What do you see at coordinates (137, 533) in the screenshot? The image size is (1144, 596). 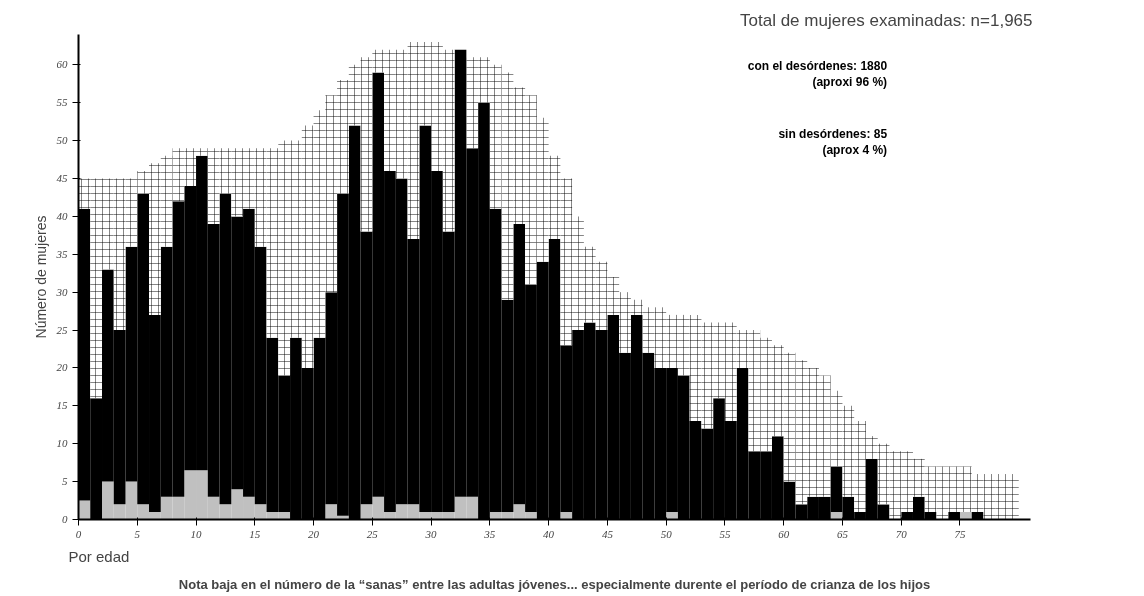 I see `x-tick-label: 5` at bounding box center [137, 533].